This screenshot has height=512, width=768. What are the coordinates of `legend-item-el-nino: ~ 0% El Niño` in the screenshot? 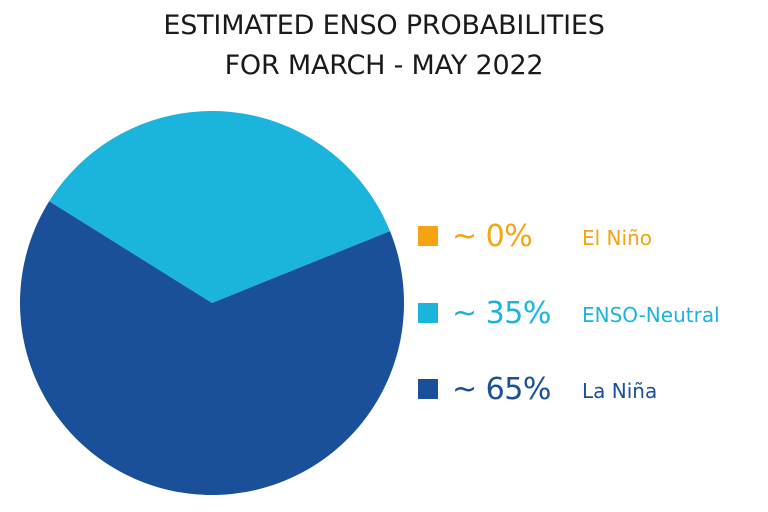 It's located at (588, 237).